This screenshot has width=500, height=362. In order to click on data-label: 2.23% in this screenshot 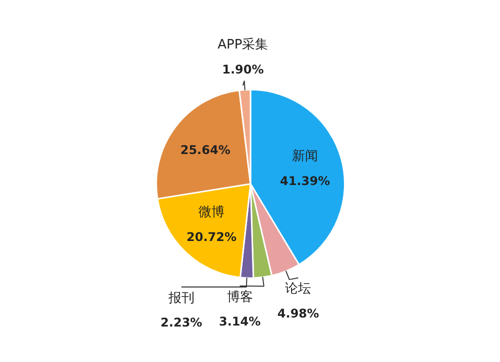, I will do `click(181, 323)`.